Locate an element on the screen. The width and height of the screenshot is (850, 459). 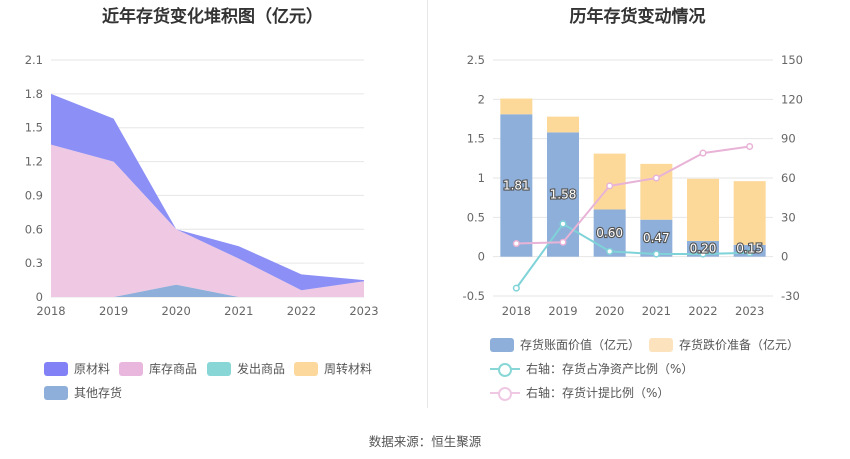
legend-label: 右轴：存货占净资产比例（%） is located at coordinates (610, 369).